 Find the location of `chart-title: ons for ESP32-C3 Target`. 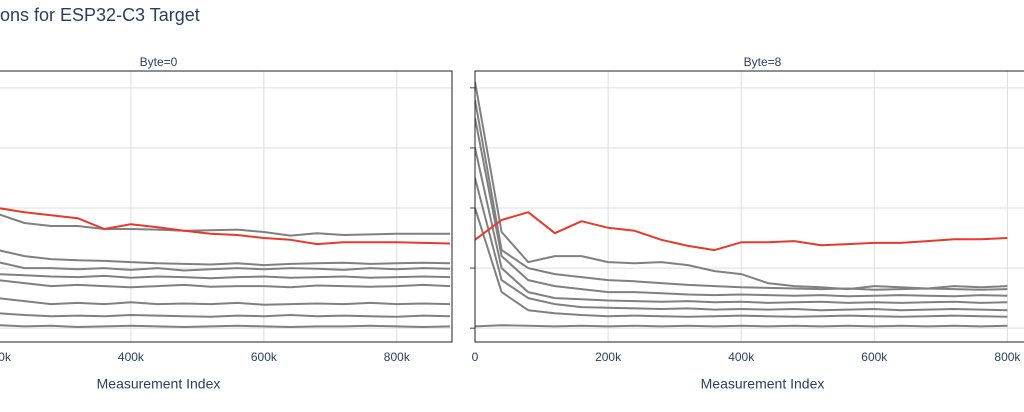

chart-title: ons for ESP32-C3 Target is located at coordinates (100, 15).